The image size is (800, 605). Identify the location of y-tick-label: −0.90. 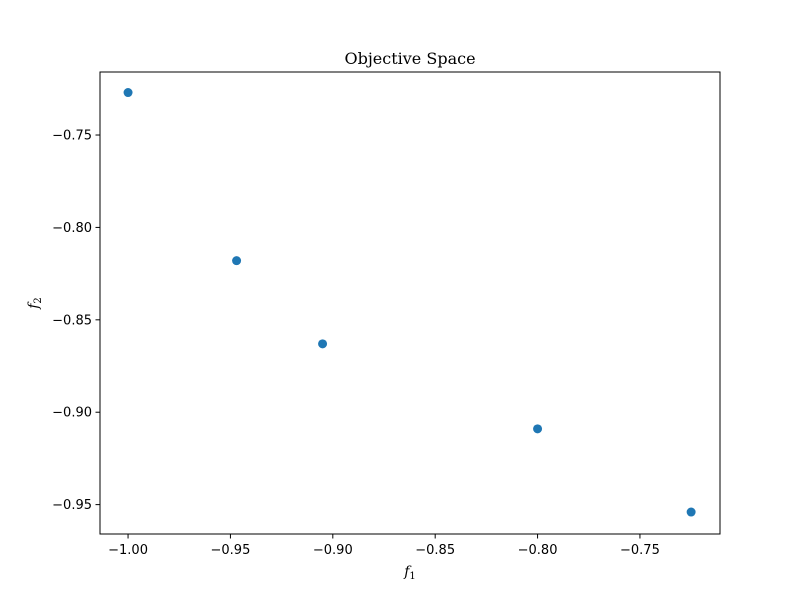
(72, 413).